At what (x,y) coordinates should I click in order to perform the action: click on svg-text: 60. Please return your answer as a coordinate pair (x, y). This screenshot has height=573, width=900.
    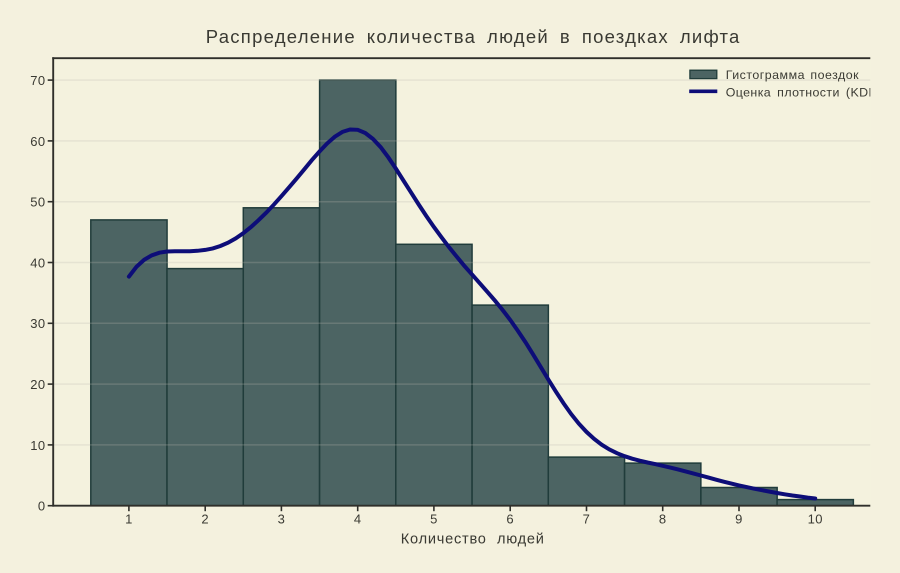
    Looking at the image, I should click on (37, 141).